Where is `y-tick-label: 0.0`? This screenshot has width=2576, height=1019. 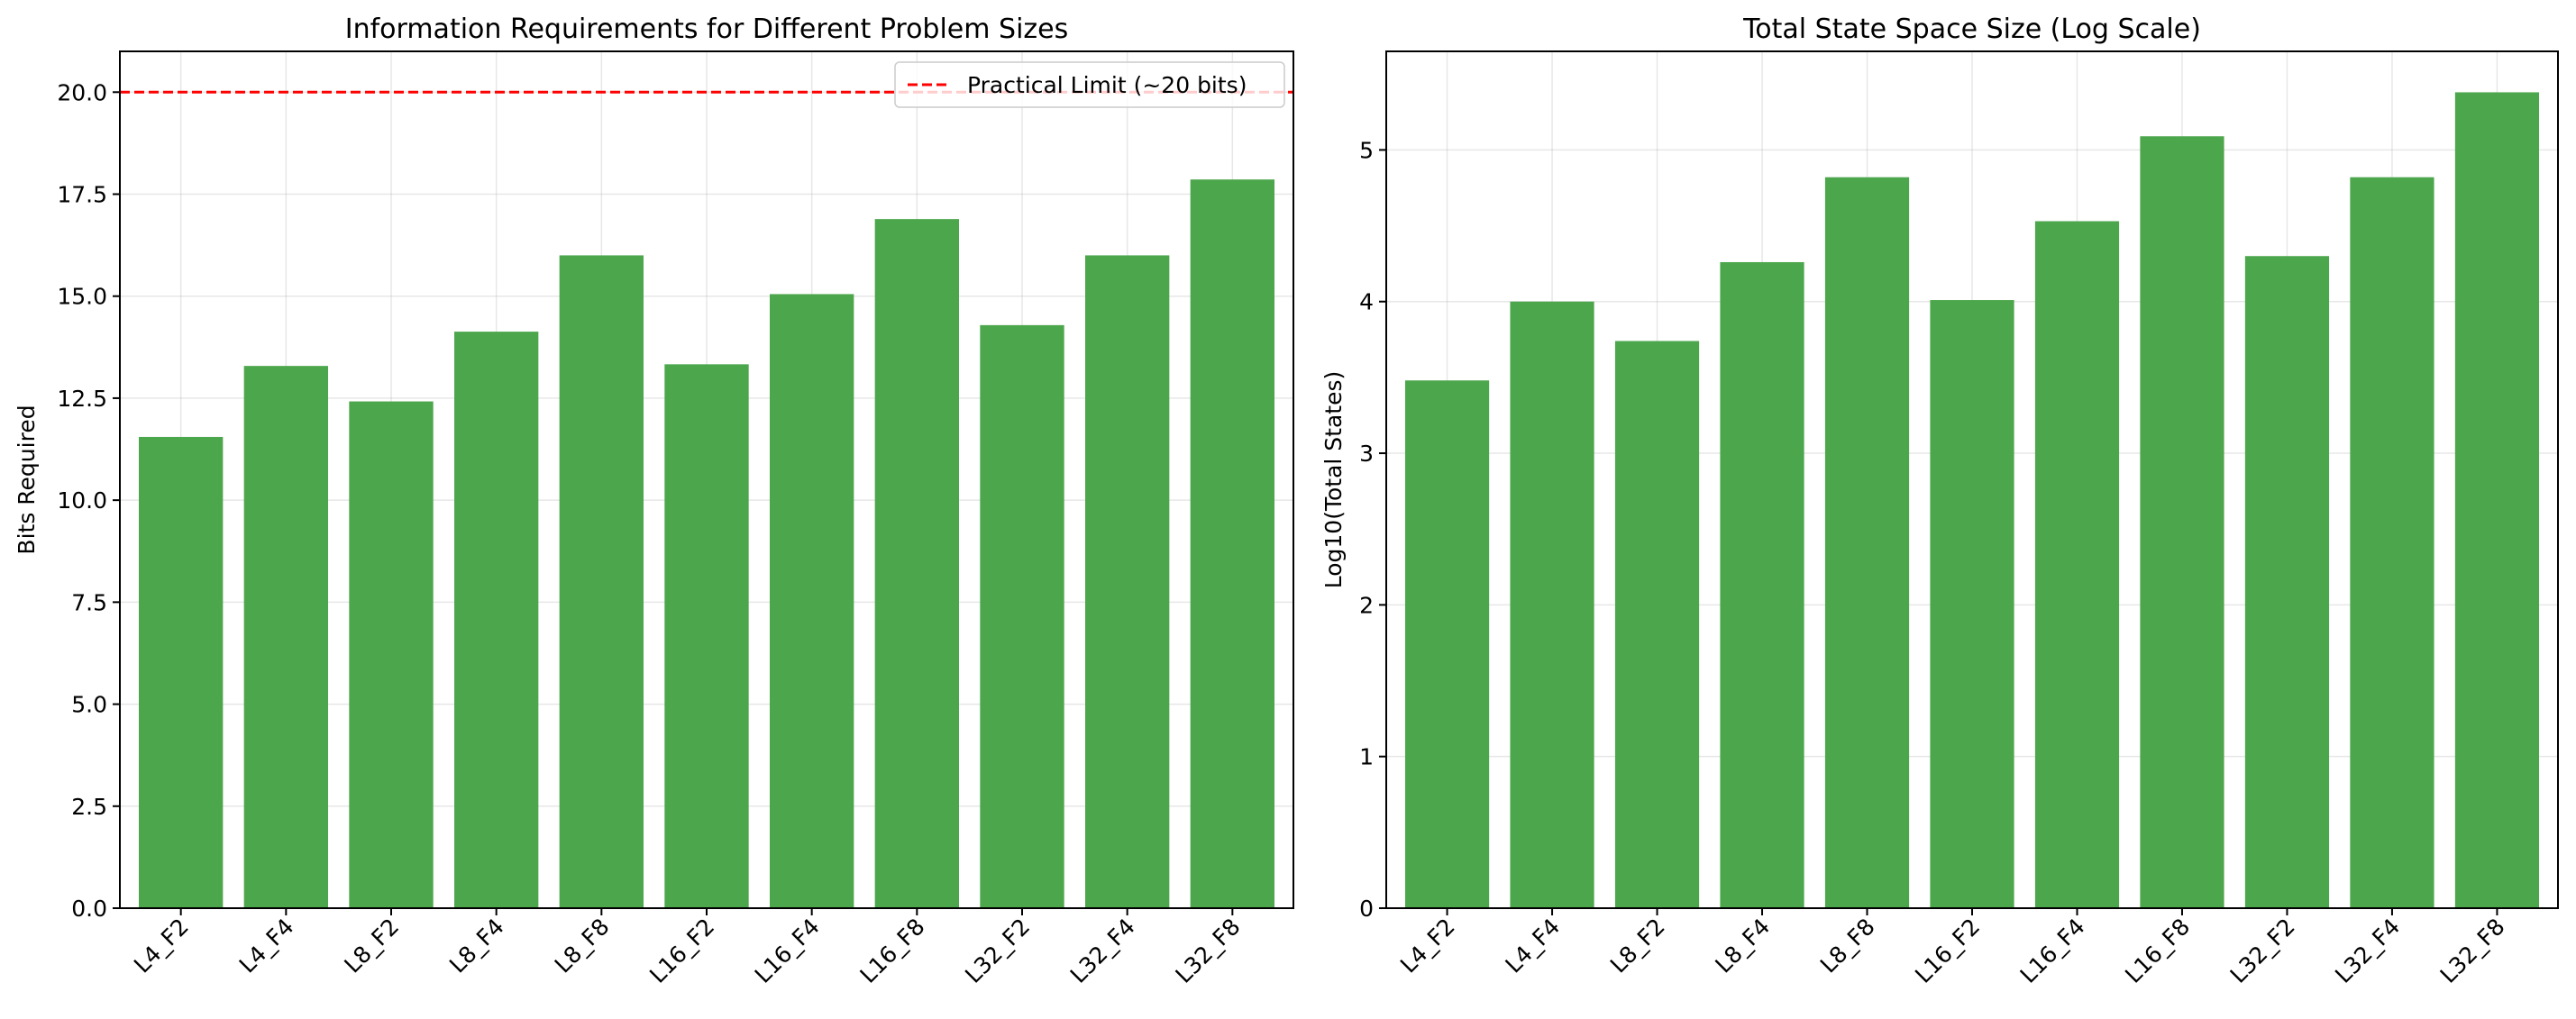
y-tick-label: 0.0 is located at coordinates (89, 909).